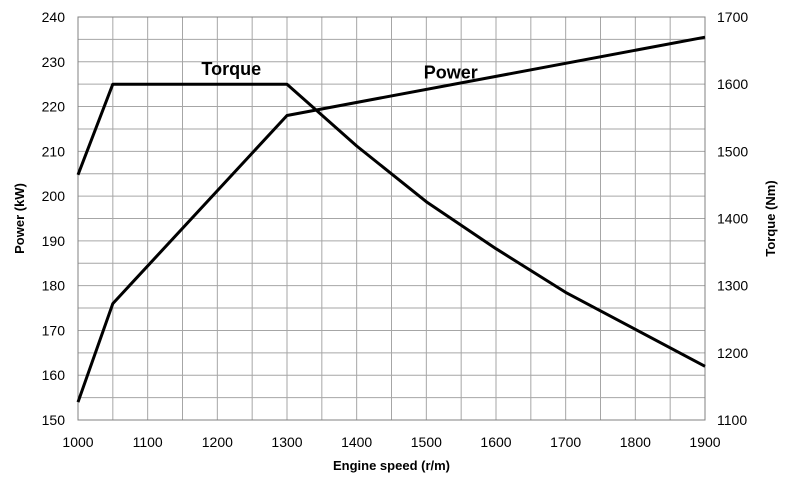 The image size is (792, 483). Describe the element at coordinates (732, 84) in the screenshot. I see `y-right-tick-label: 1600` at that location.